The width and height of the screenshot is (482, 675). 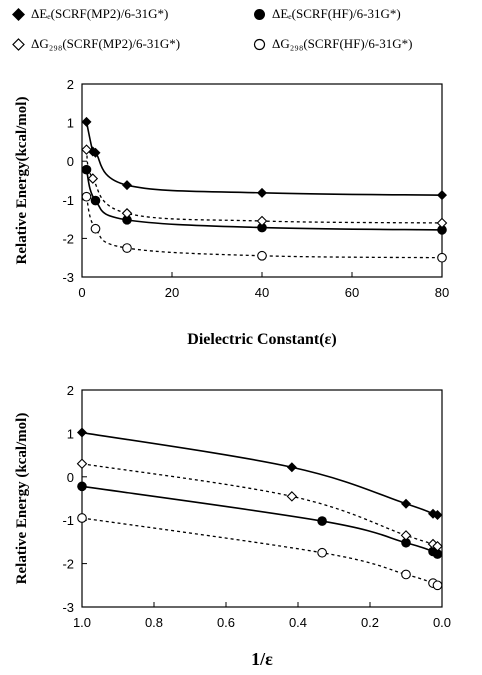 I want to click on x-tick-label: 1.0, so click(x=82, y=622).